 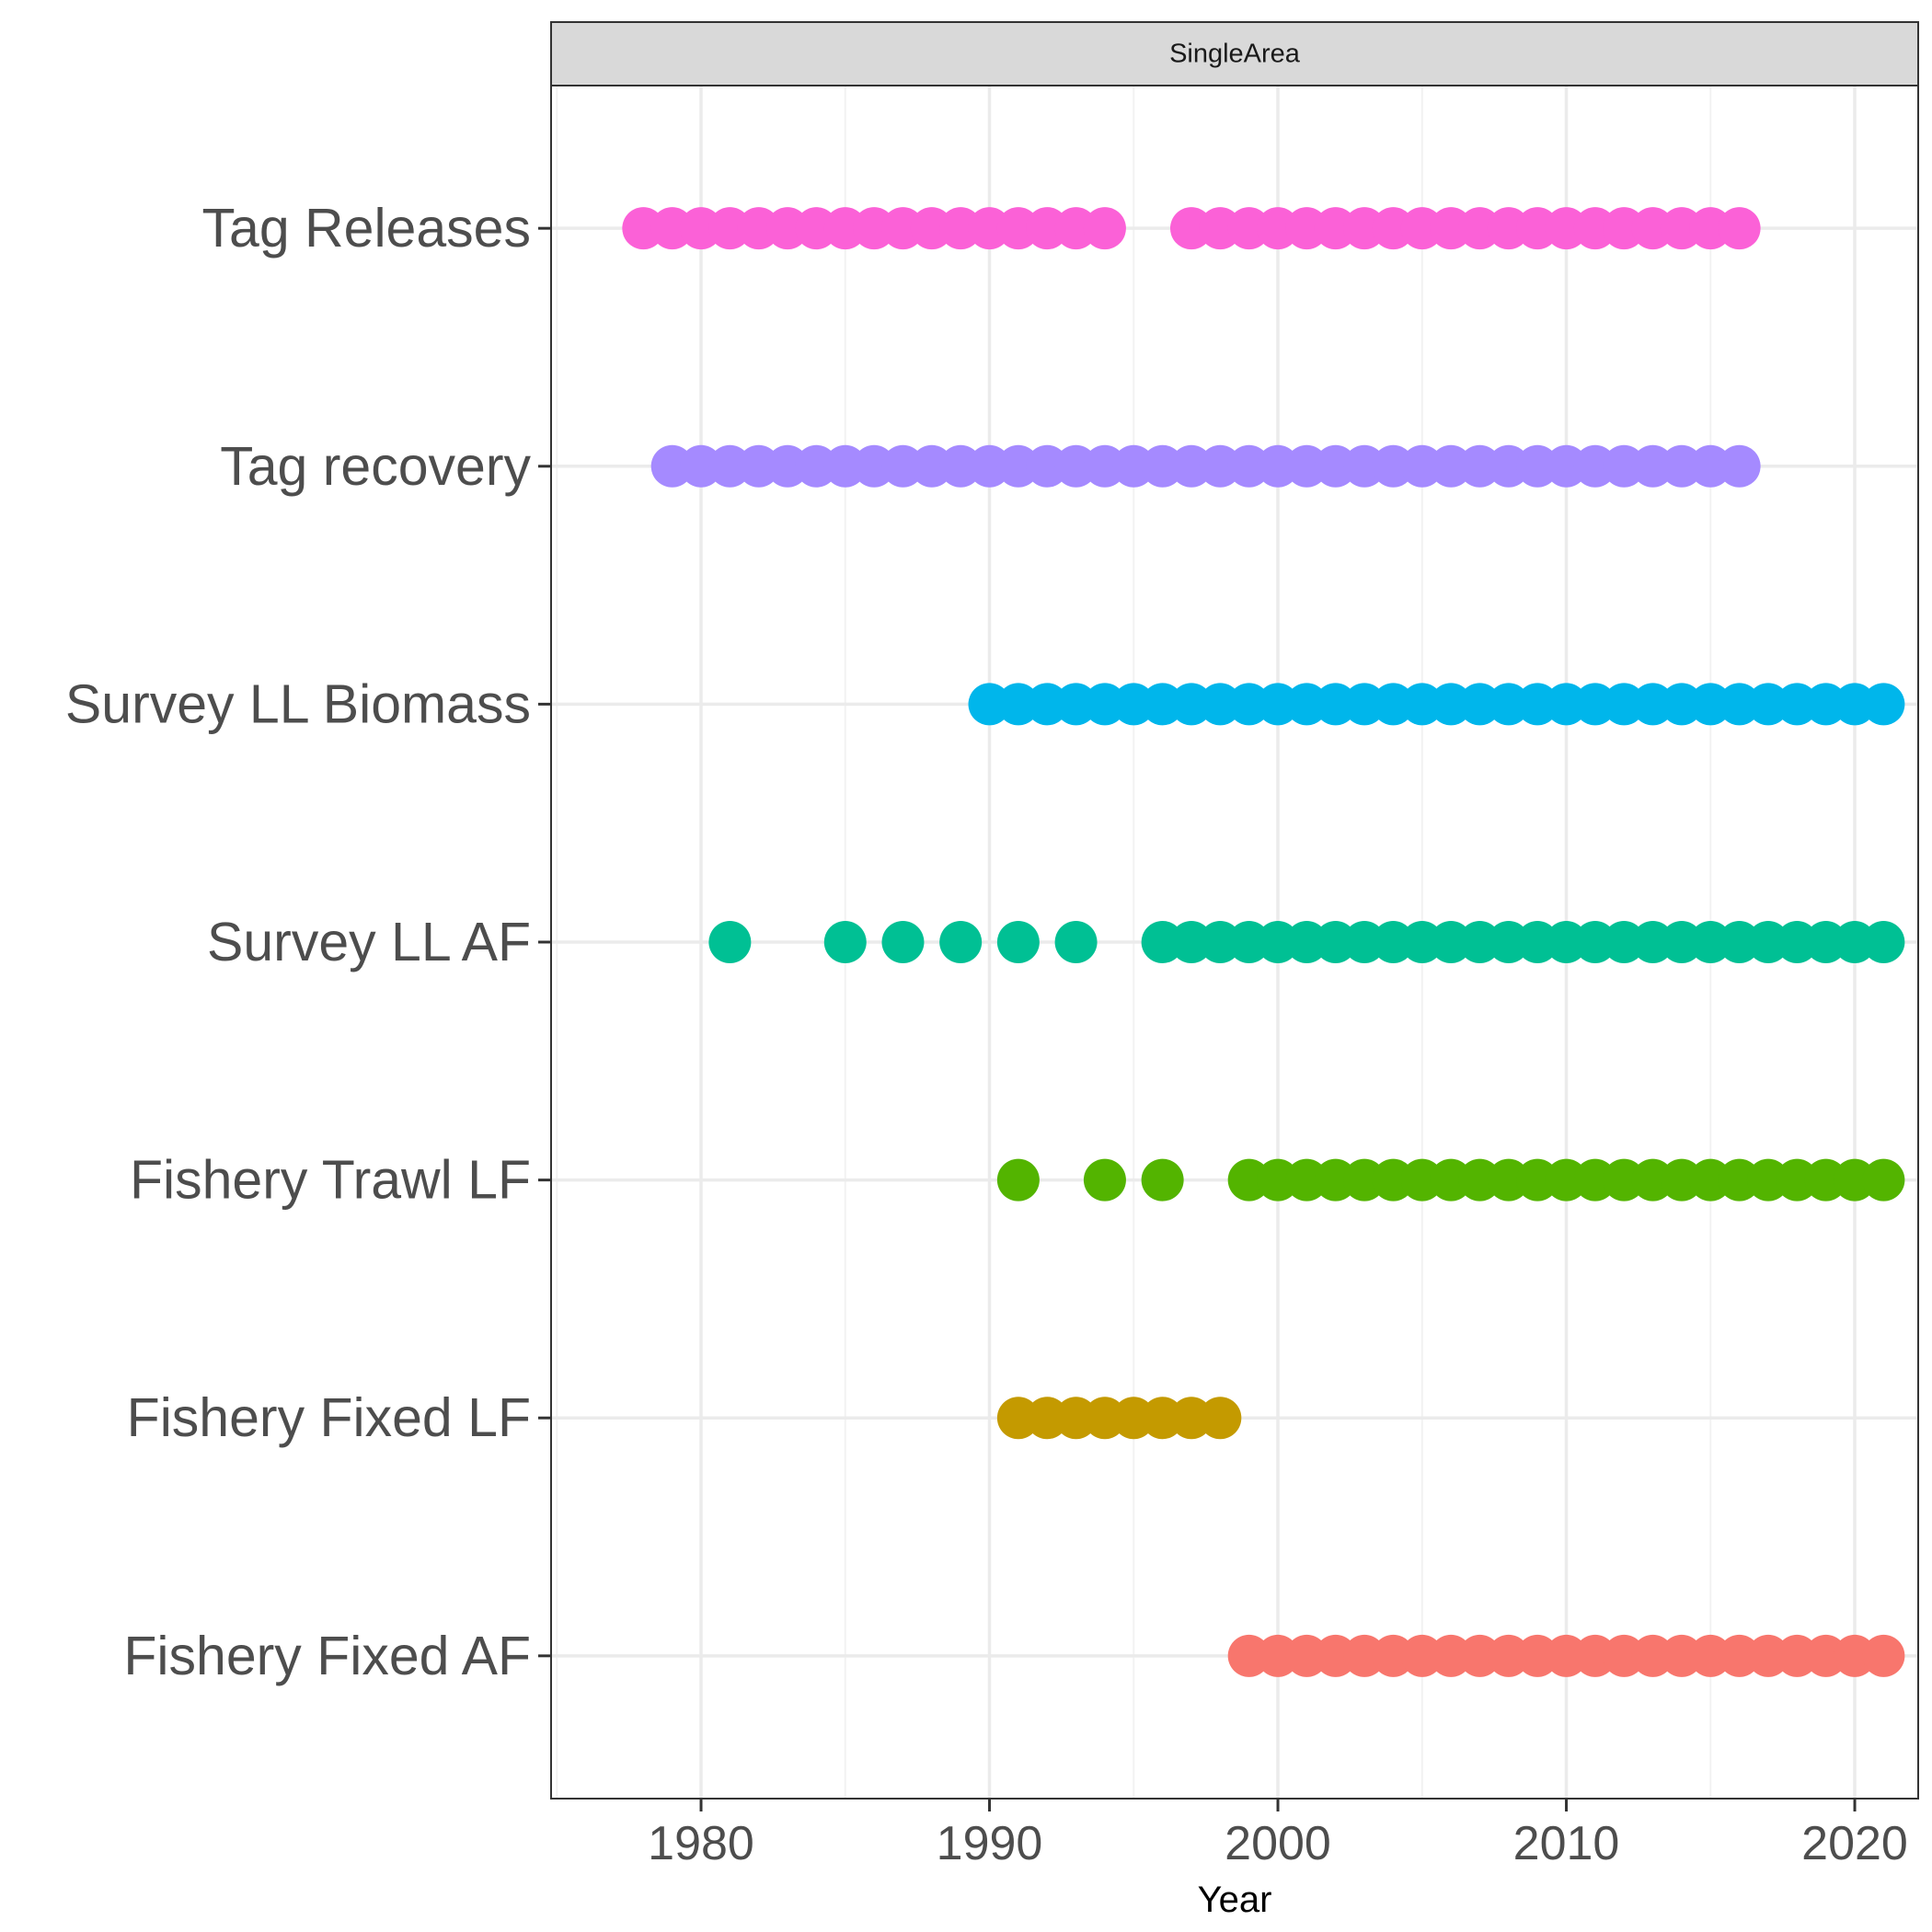 What do you see at coordinates (298, 703) in the screenshot?
I see `y-tick-label: Survey LL Biomass` at bounding box center [298, 703].